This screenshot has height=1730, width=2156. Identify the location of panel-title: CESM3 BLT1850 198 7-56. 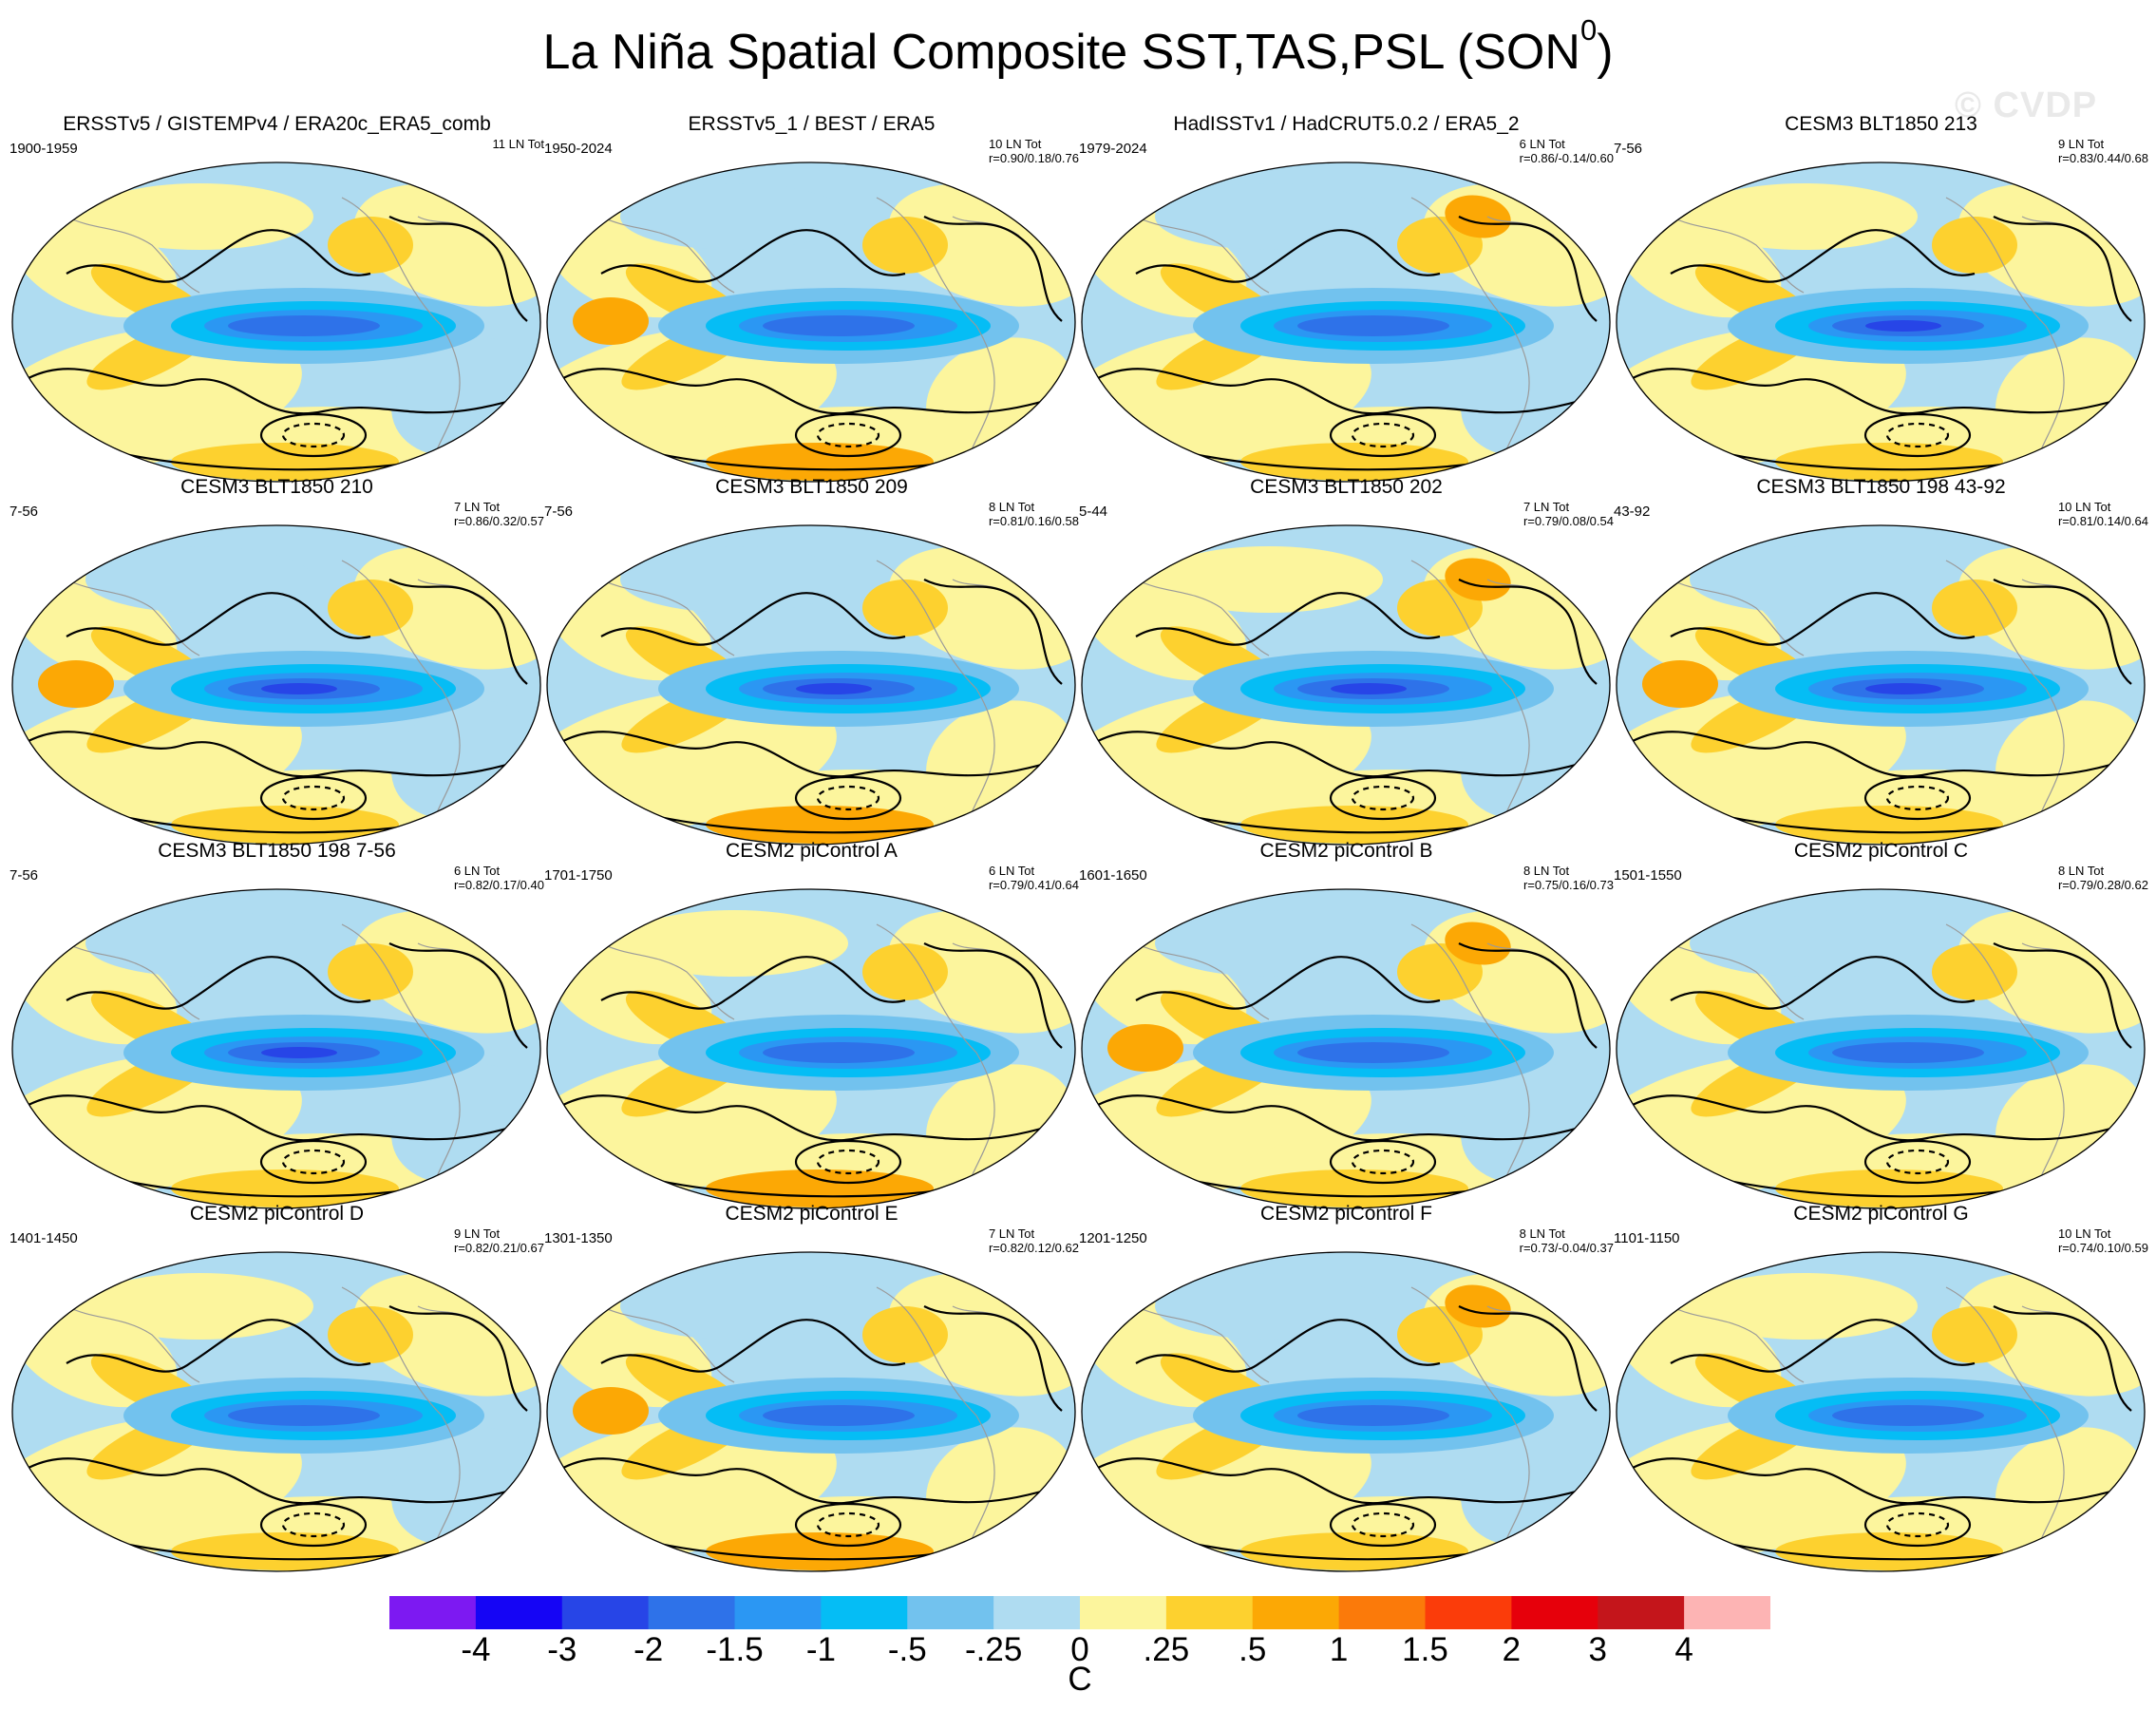
(277, 851).